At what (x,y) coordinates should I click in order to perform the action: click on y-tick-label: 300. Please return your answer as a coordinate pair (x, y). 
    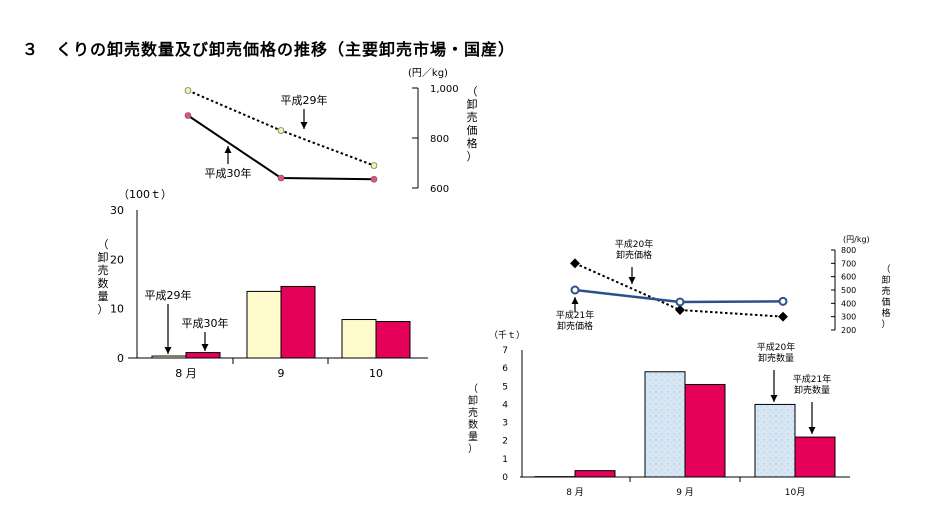
    Looking at the image, I should click on (848, 317).